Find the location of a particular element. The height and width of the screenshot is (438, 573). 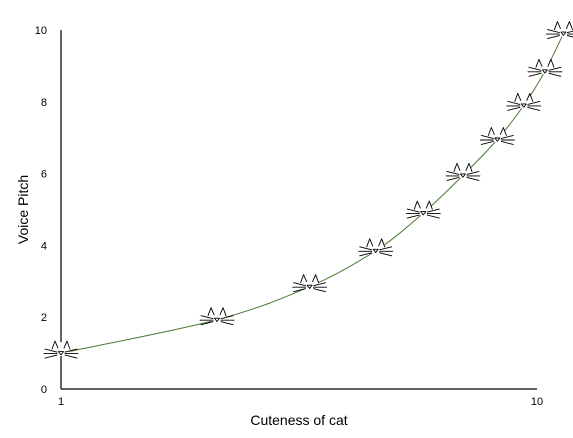

y-axis-title: Voice Pitch is located at coordinates (23, 209).